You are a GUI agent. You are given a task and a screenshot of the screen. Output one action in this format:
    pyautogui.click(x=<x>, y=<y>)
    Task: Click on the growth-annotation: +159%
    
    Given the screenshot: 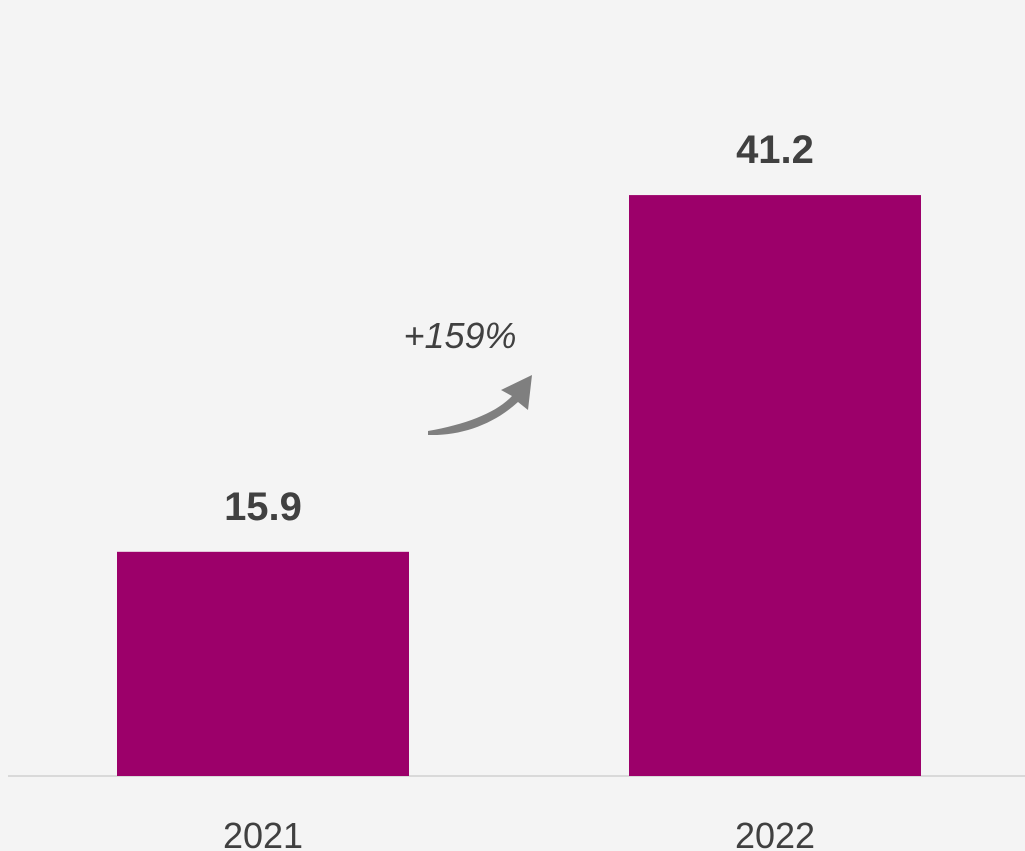 What is the action you would take?
    pyautogui.click(x=459, y=335)
    